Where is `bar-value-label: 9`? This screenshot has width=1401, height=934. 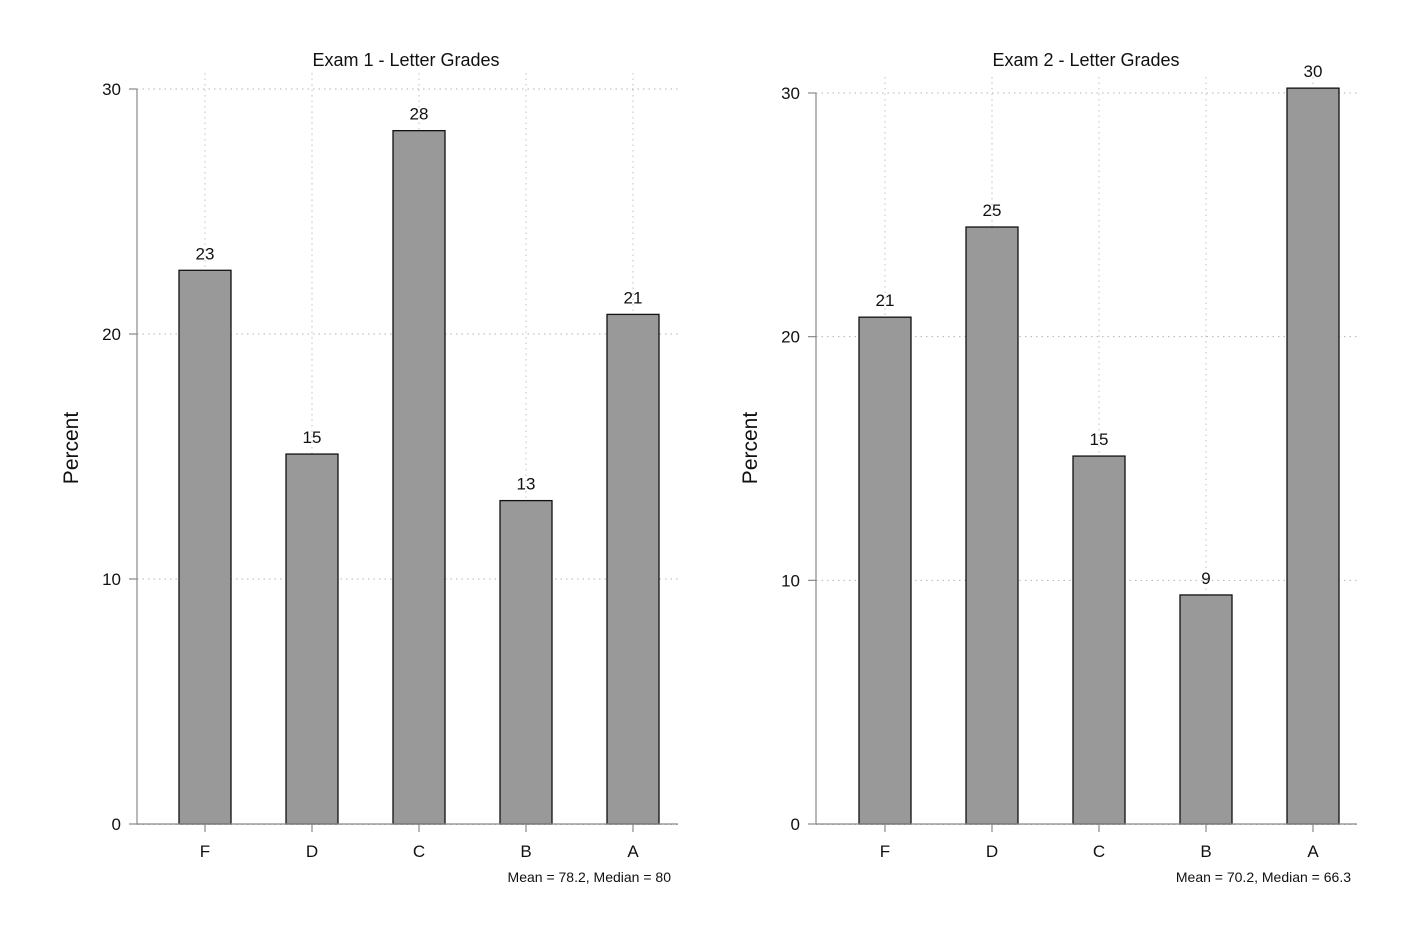 bar-value-label: 9 is located at coordinates (1205, 578).